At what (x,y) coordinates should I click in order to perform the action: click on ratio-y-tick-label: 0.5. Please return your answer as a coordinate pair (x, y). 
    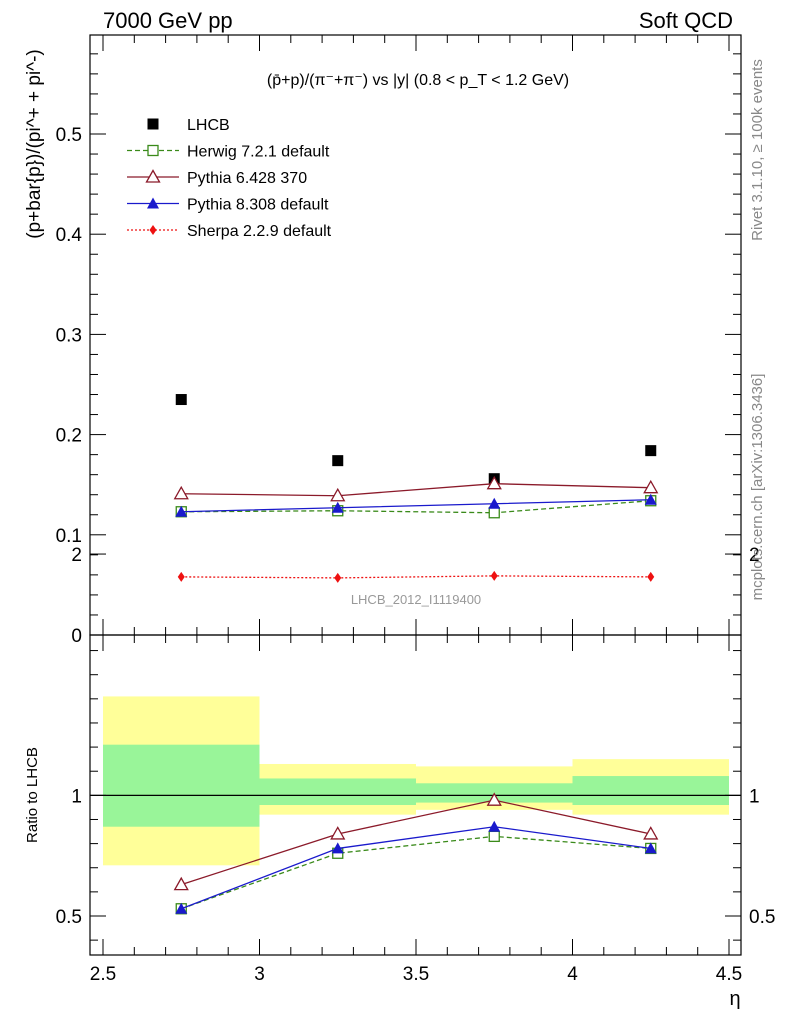
    Looking at the image, I should click on (69, 917).